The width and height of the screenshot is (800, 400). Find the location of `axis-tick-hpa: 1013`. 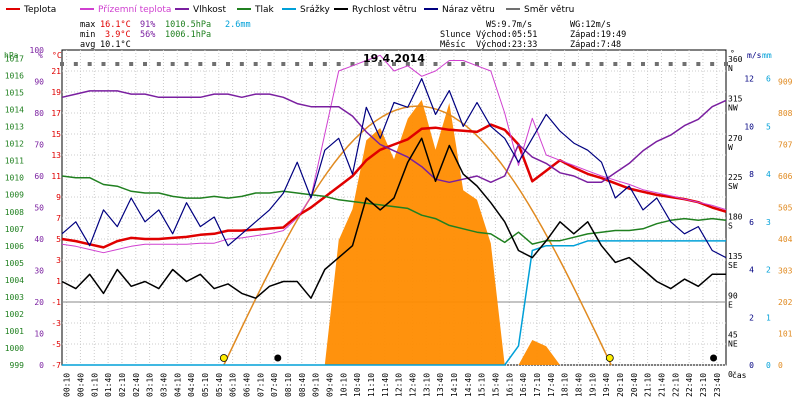

axis-tick-hpa: 1013 is located at coordinates (14, 127).